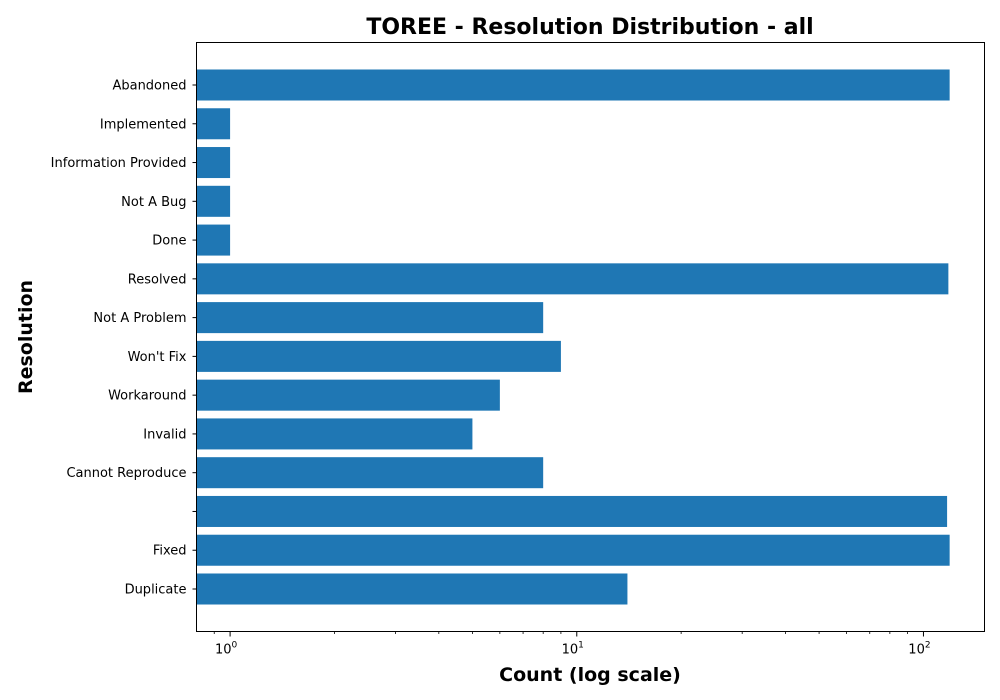 The width and height of the screenshot is (1000, 700). I want to click on y-tick-label: Not A Problem, so click(139, 318).